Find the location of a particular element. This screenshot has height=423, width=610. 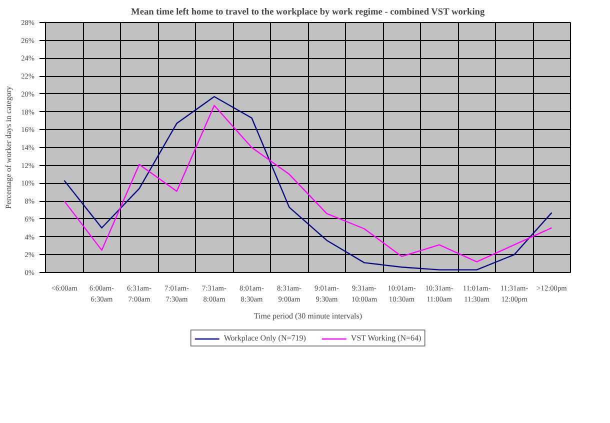

chart-title: Mean time left home to travel to the workplace by work regime - combined VST working is located at coordinates (308, 13).